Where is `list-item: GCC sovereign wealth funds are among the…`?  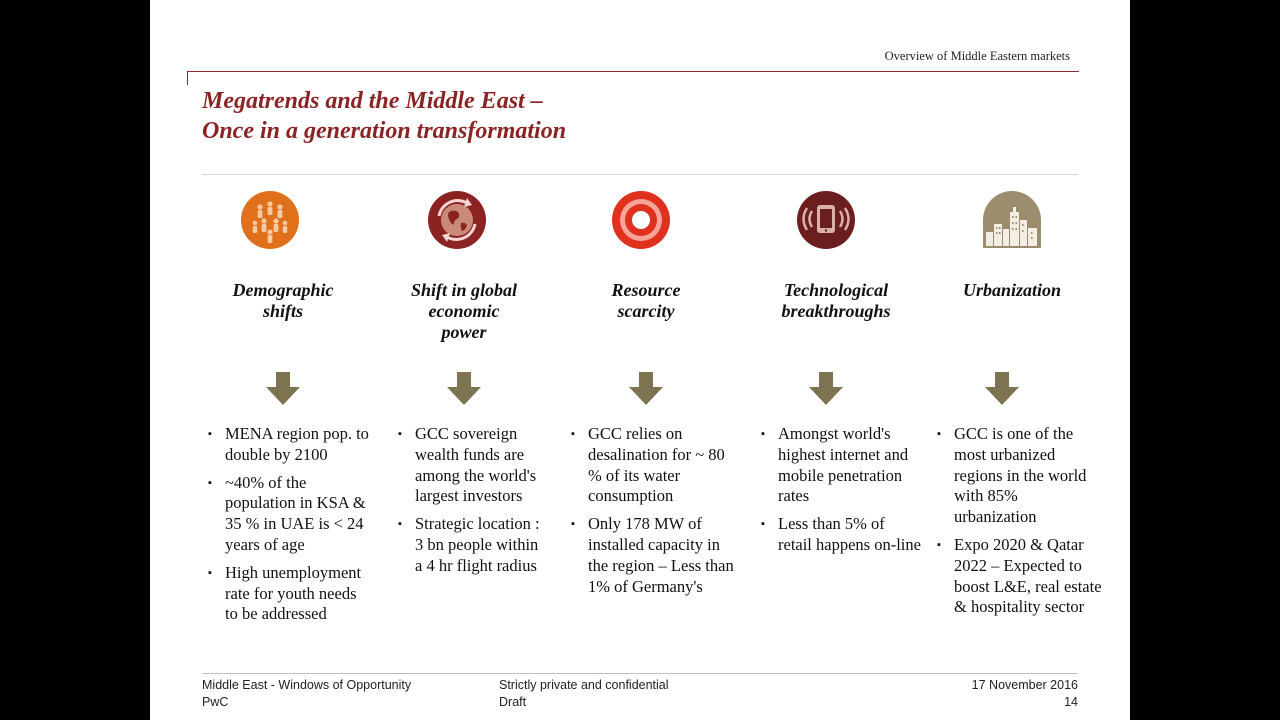
list-item: GCC sovereign wealth funds are among the… is located at coordinates (473, 465).